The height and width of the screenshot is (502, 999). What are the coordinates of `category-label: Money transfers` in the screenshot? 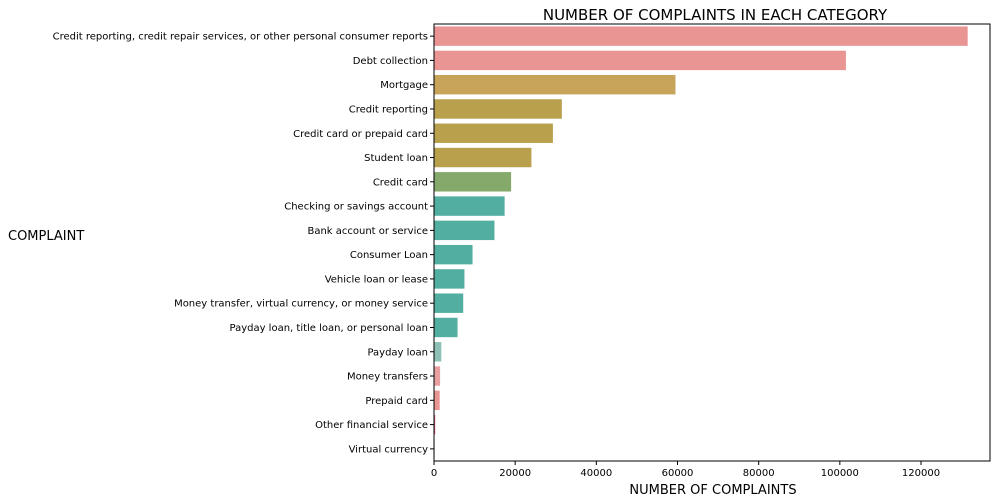 It's located at (387, 377).